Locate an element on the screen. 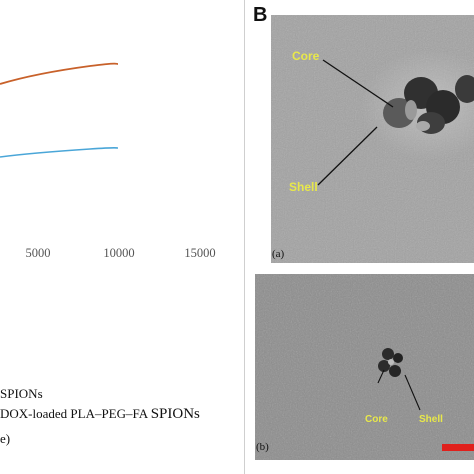  legend-dox-suffix: SPIONs is located at coordinates (175, 414).